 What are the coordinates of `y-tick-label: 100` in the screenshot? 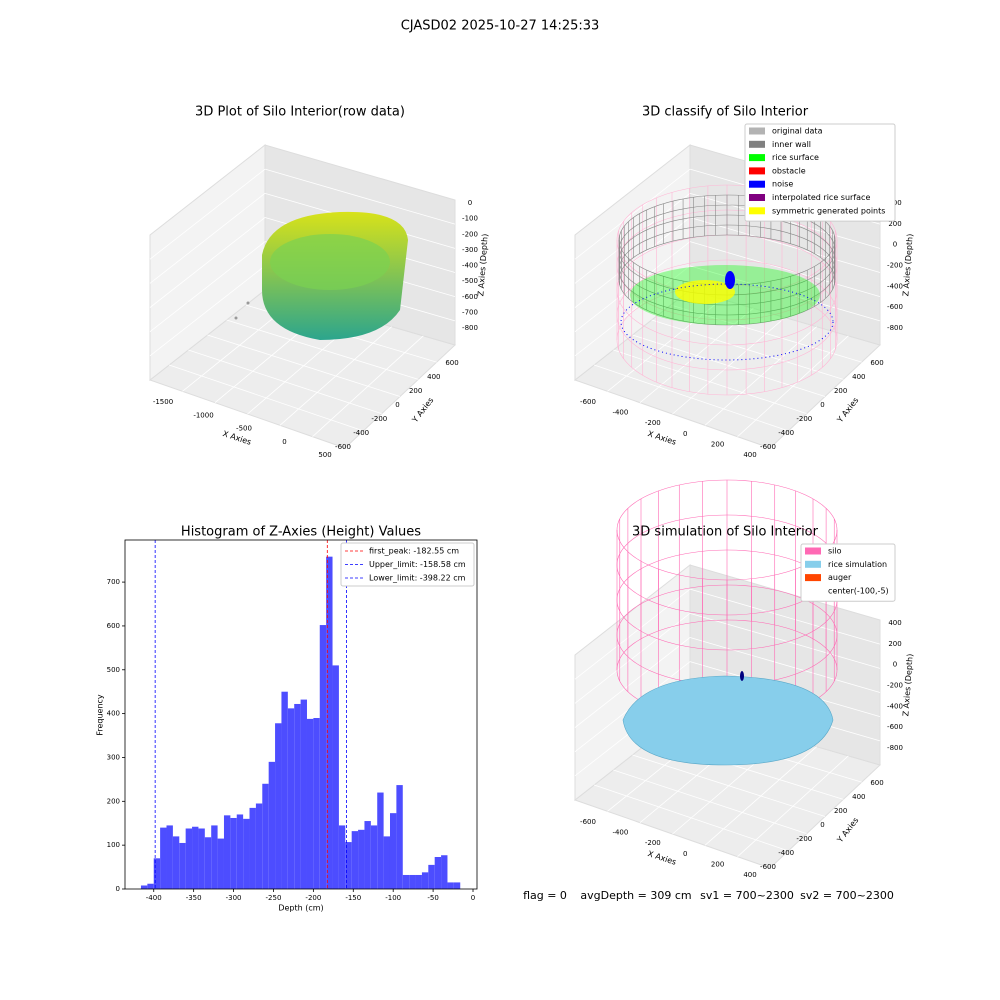 It's located at (113, 845).